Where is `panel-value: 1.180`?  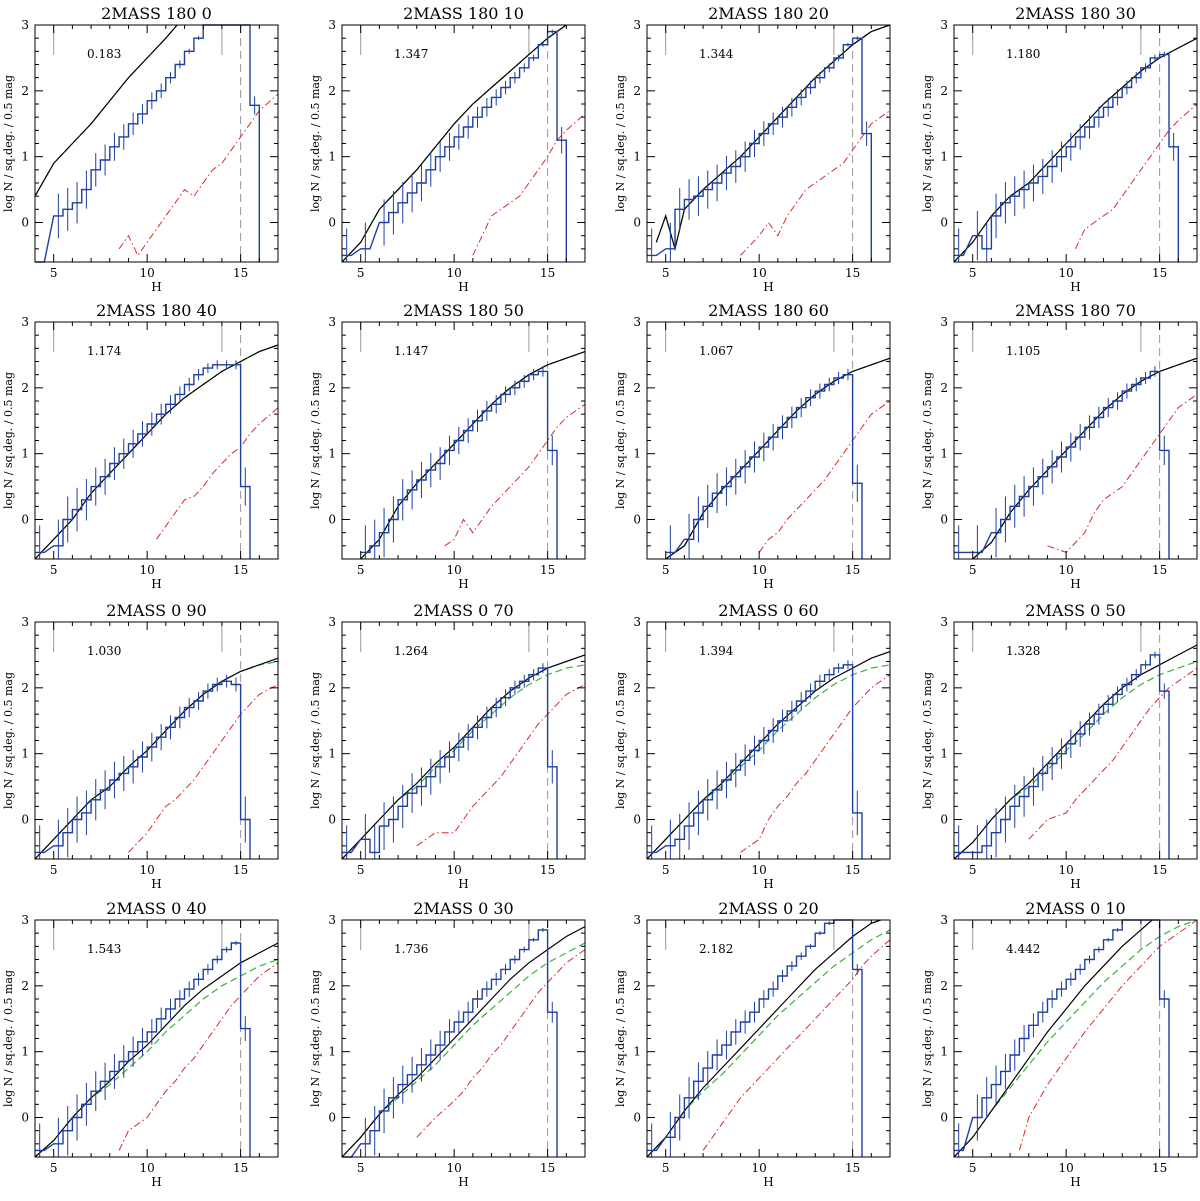
panel-value: 1.180 is located at coordinates (1023, 54).